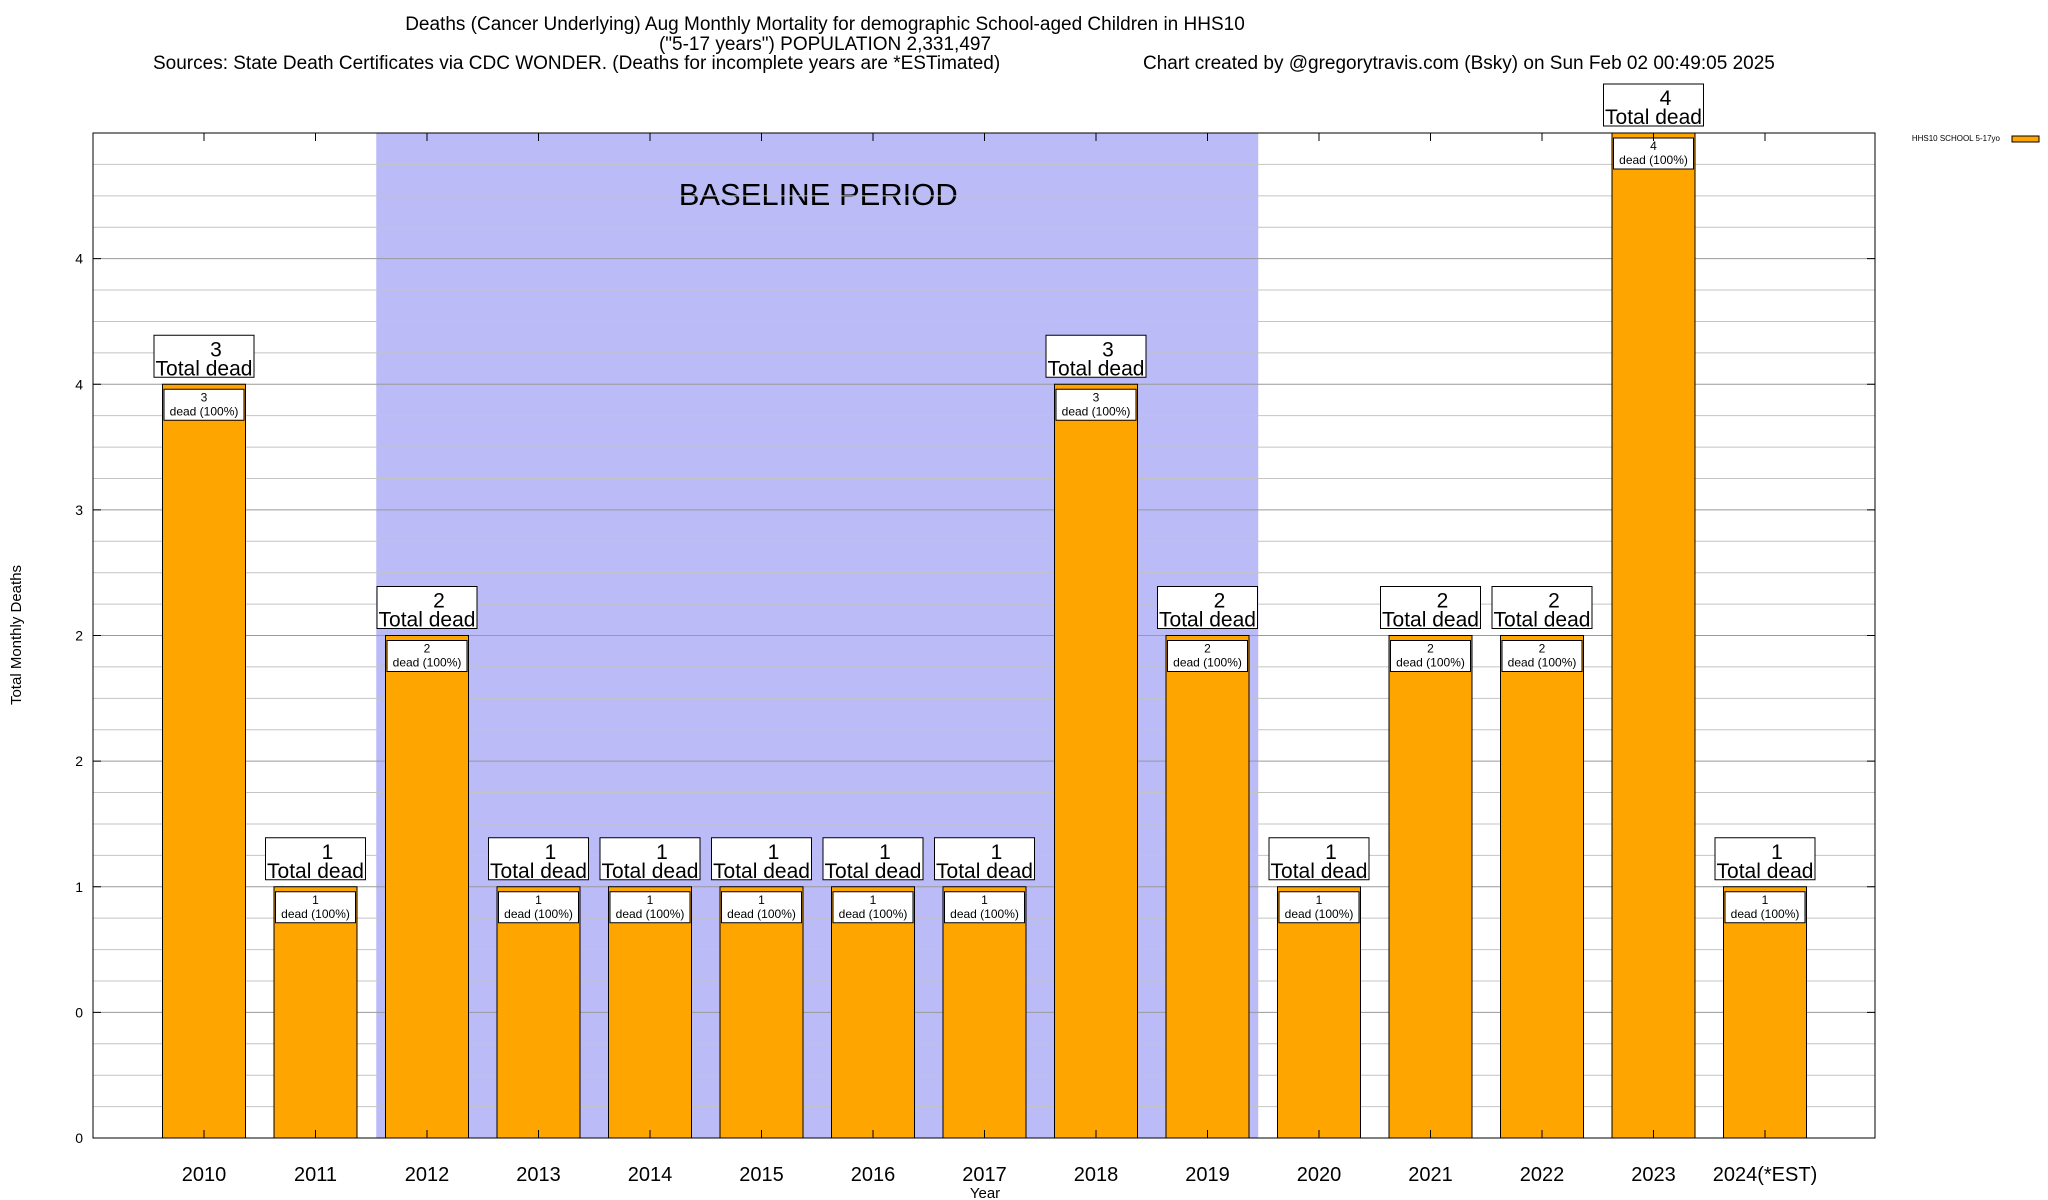 This screenshot has width=2048, height=1200. What do you see at coordinates (427, 1175) in the screenshot?
I see `x-tick-label: 2012` at bounding box center [427, 1175].